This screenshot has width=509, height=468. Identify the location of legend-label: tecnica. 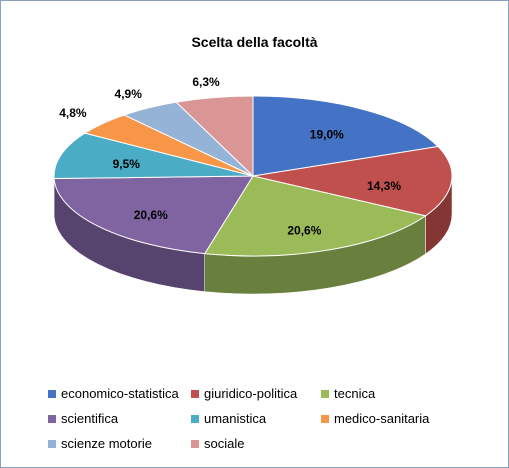
(355, 393).